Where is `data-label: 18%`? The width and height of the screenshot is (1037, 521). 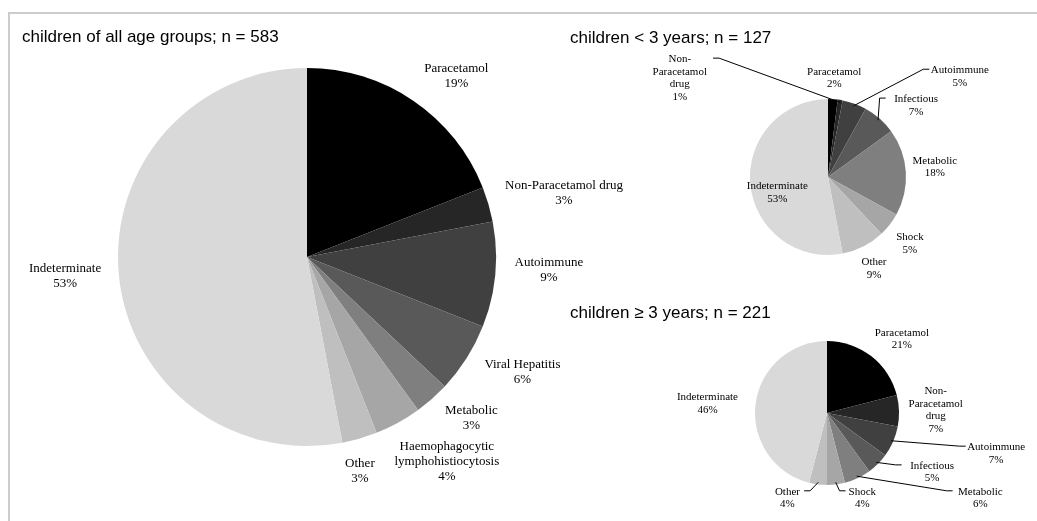 data-label: 18% is located at coordinates (934, 172).